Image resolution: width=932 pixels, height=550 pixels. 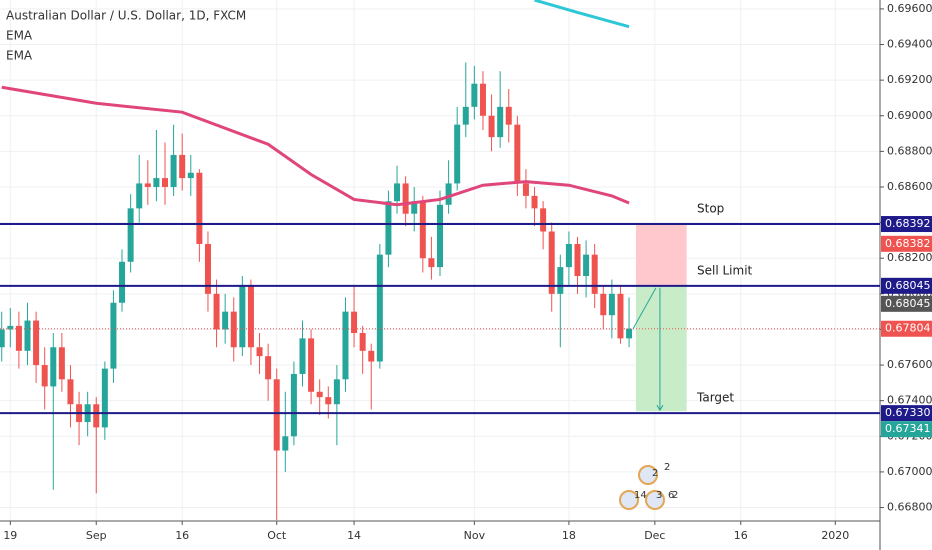 I want to click on y-tick-label: 0.67600, so click(x=909, y=364).